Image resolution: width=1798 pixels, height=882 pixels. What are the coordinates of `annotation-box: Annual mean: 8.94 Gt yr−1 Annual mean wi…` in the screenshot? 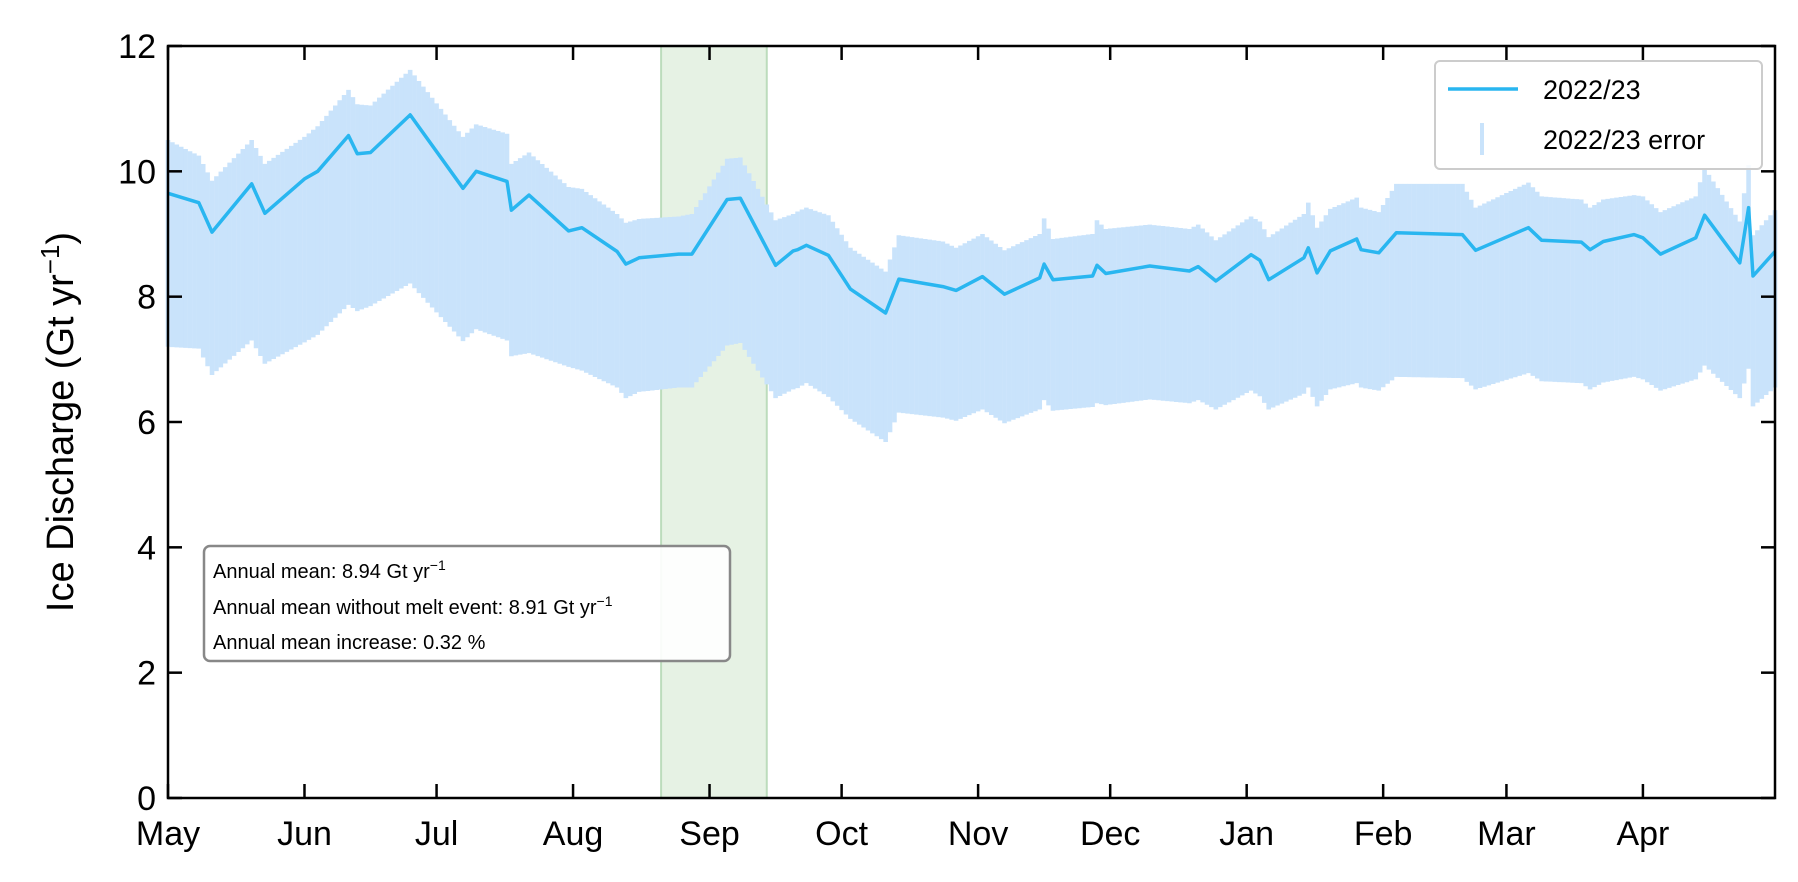 It's located at (467, 603).